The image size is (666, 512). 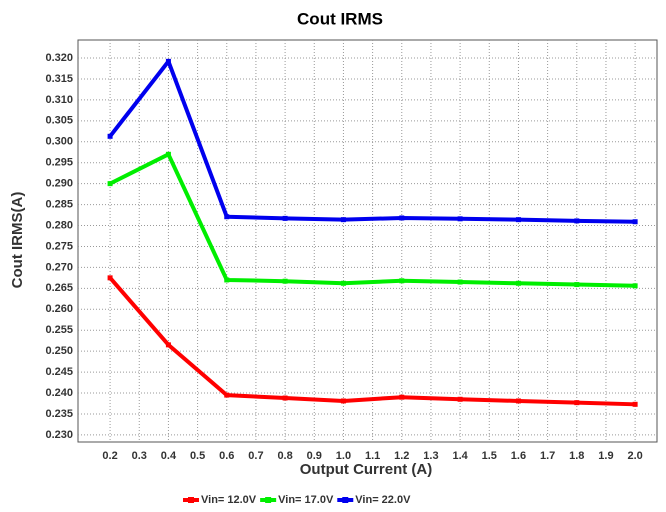 What do you see at coordinates (59, 58) in the screenshot?
I see `y-tick-label: 0.320` at bounding box center [59, 58].